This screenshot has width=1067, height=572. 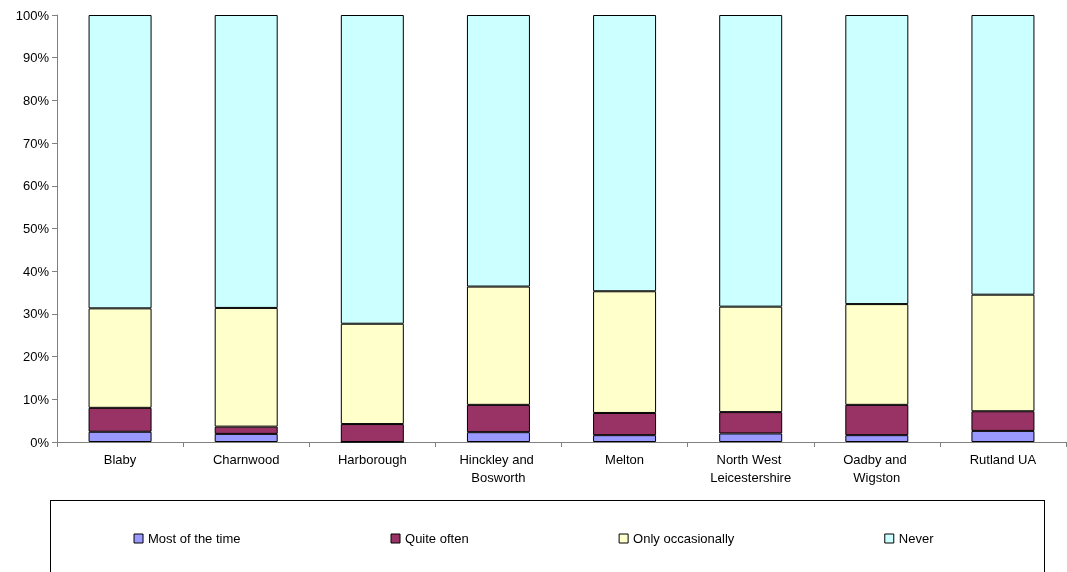 What do you see at coordinates (246, 459) in the screenshot?
I see `x-tick-label: Charnwood` at bounding box center [246, 459].